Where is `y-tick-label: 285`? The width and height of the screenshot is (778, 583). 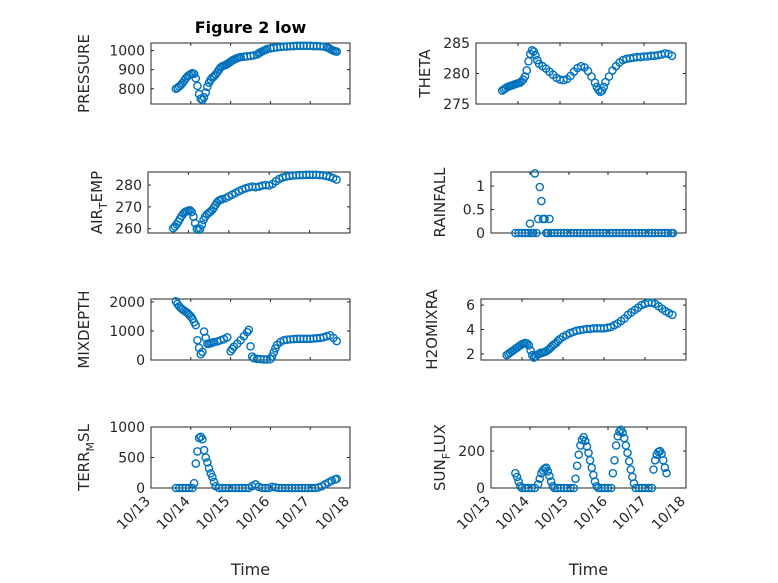
y-tick-label: 285 is located at coordinates (456, 44).